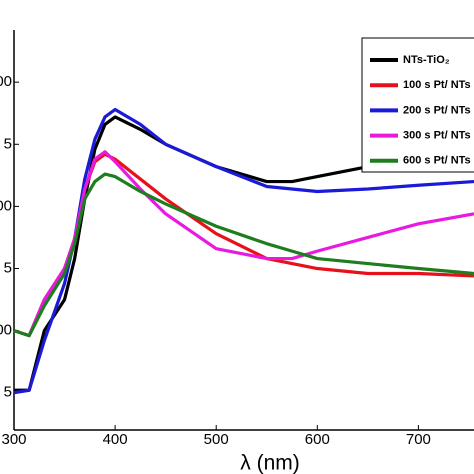 The width and height of the screenshot is (474, 474). What do you see at coordinates (115, 439) in the screenshot?
I see `x-tick-label: 400` at bounding box center [115, 439].